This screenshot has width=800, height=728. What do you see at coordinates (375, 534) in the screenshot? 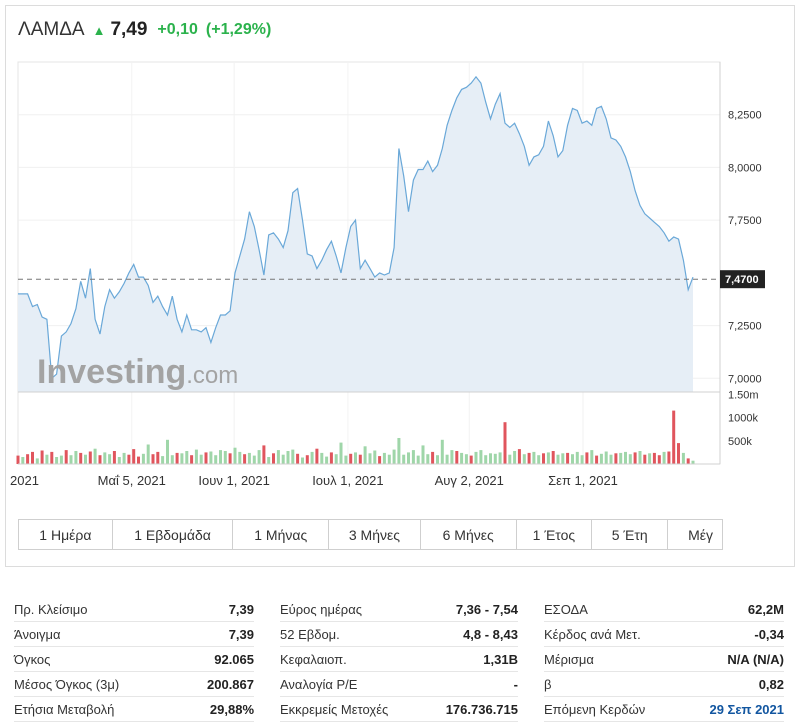
I see `range-button-4: 3 Μήνες` at bounding box center [375, 534].